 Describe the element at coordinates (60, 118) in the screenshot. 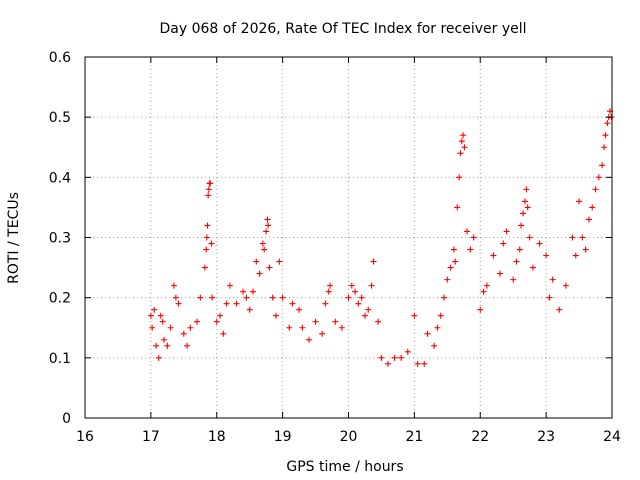

I see `y-tick-label: 0.5` at that location.